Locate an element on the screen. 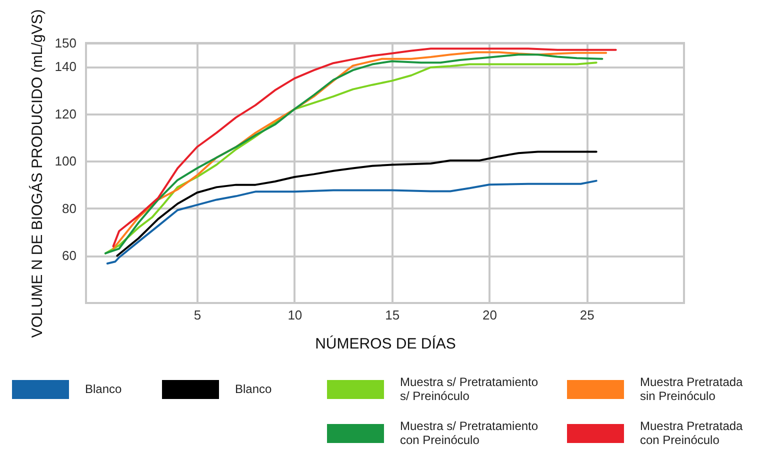 The width and height of the screenshot is (781, 454). legend-label: Muestra Pretratada con Preinóculo is located at coordinates (692, 433).